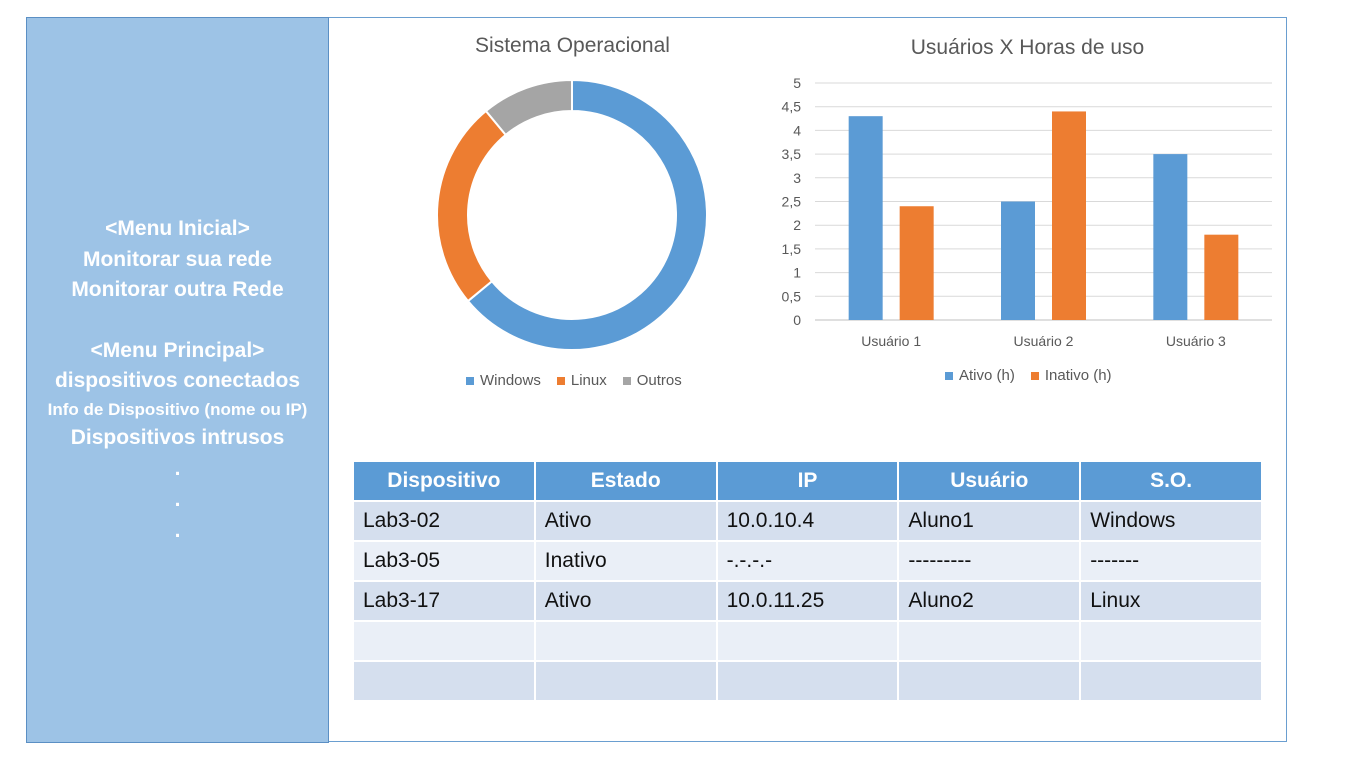  What do you see at coordinates (177, 409) in the screenshot?
I see `menu-item-device-info: Info de Dispositivo (nome ou IP)` at bounding box center [177, 409].